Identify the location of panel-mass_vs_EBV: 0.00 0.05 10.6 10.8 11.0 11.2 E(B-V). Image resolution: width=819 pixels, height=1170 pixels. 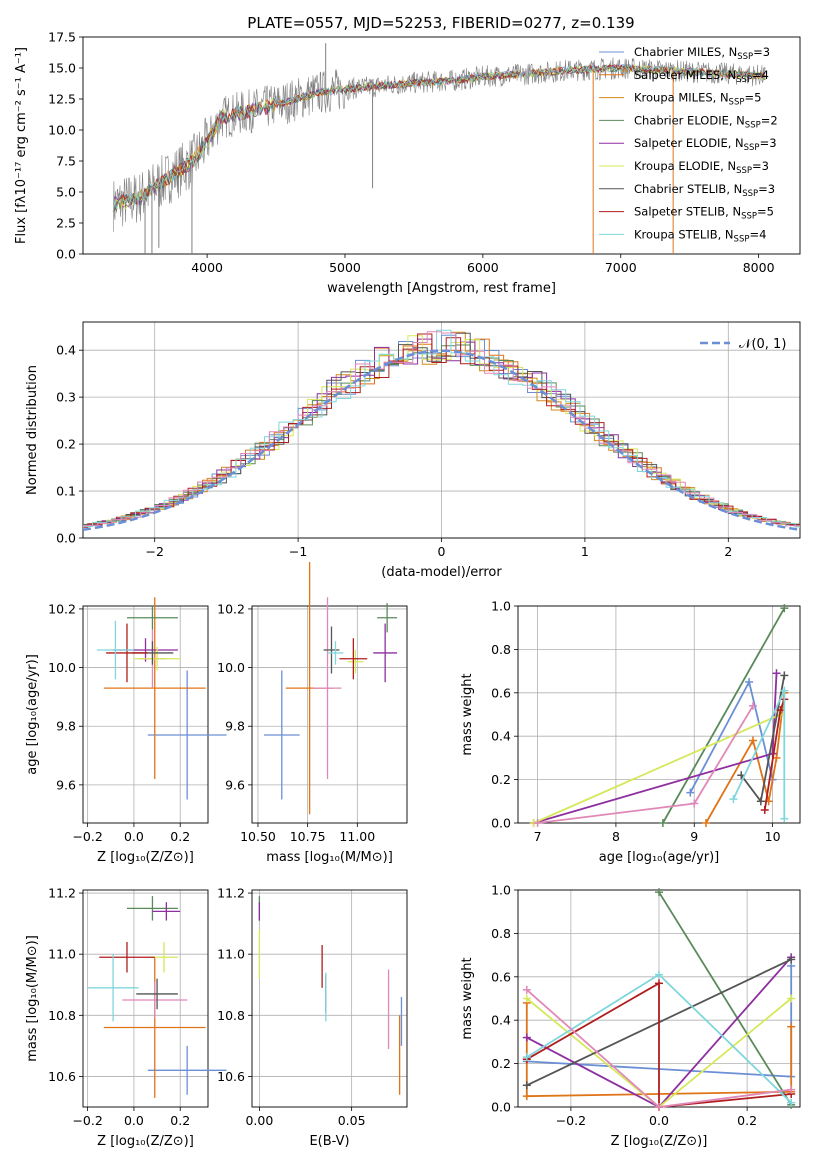
(312, 1017).